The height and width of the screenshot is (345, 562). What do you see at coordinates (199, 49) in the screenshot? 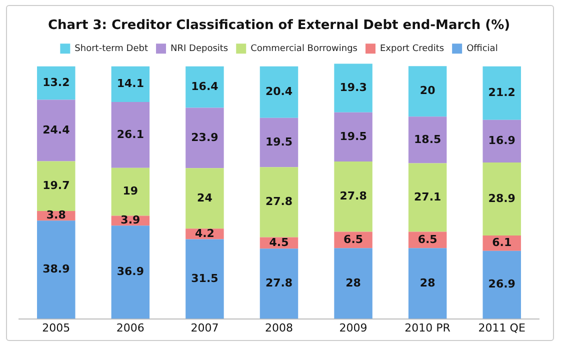
I see `legend-label: NRI Deposits` at bounding box center [199, 49].